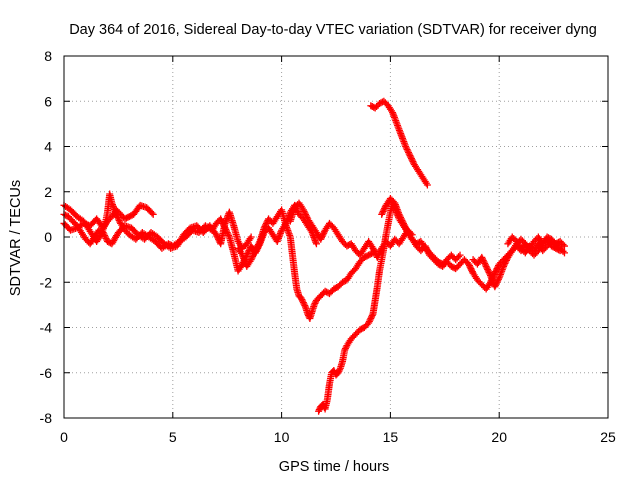  Describe the element at coordinates (608, 437) in the screenshot. I see `x-tick-label: 25` at that location.